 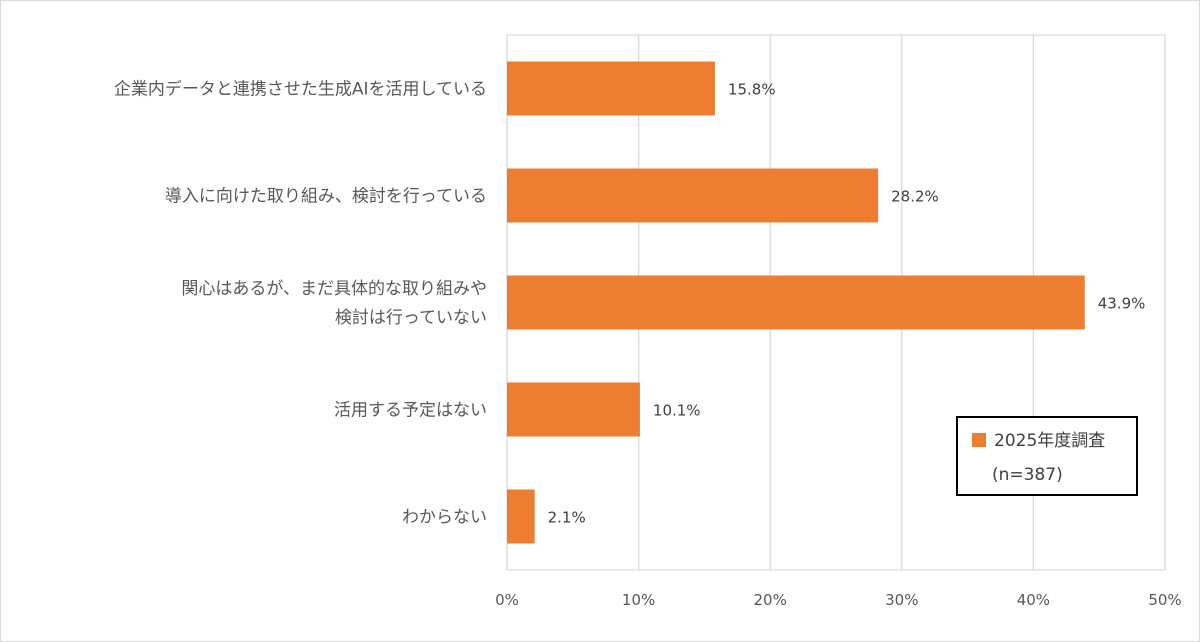 What do you see at coordinates (567, 518) in the screenshot?
I see `data-label: 2.1%` at bounding box center [567, 518].